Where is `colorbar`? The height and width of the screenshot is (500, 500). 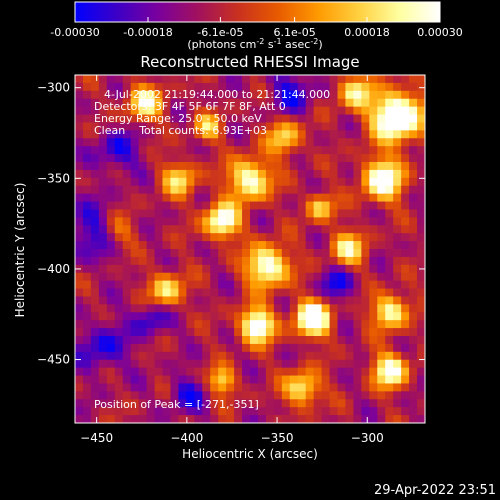 colorbar is located at coordinates (257, 12).